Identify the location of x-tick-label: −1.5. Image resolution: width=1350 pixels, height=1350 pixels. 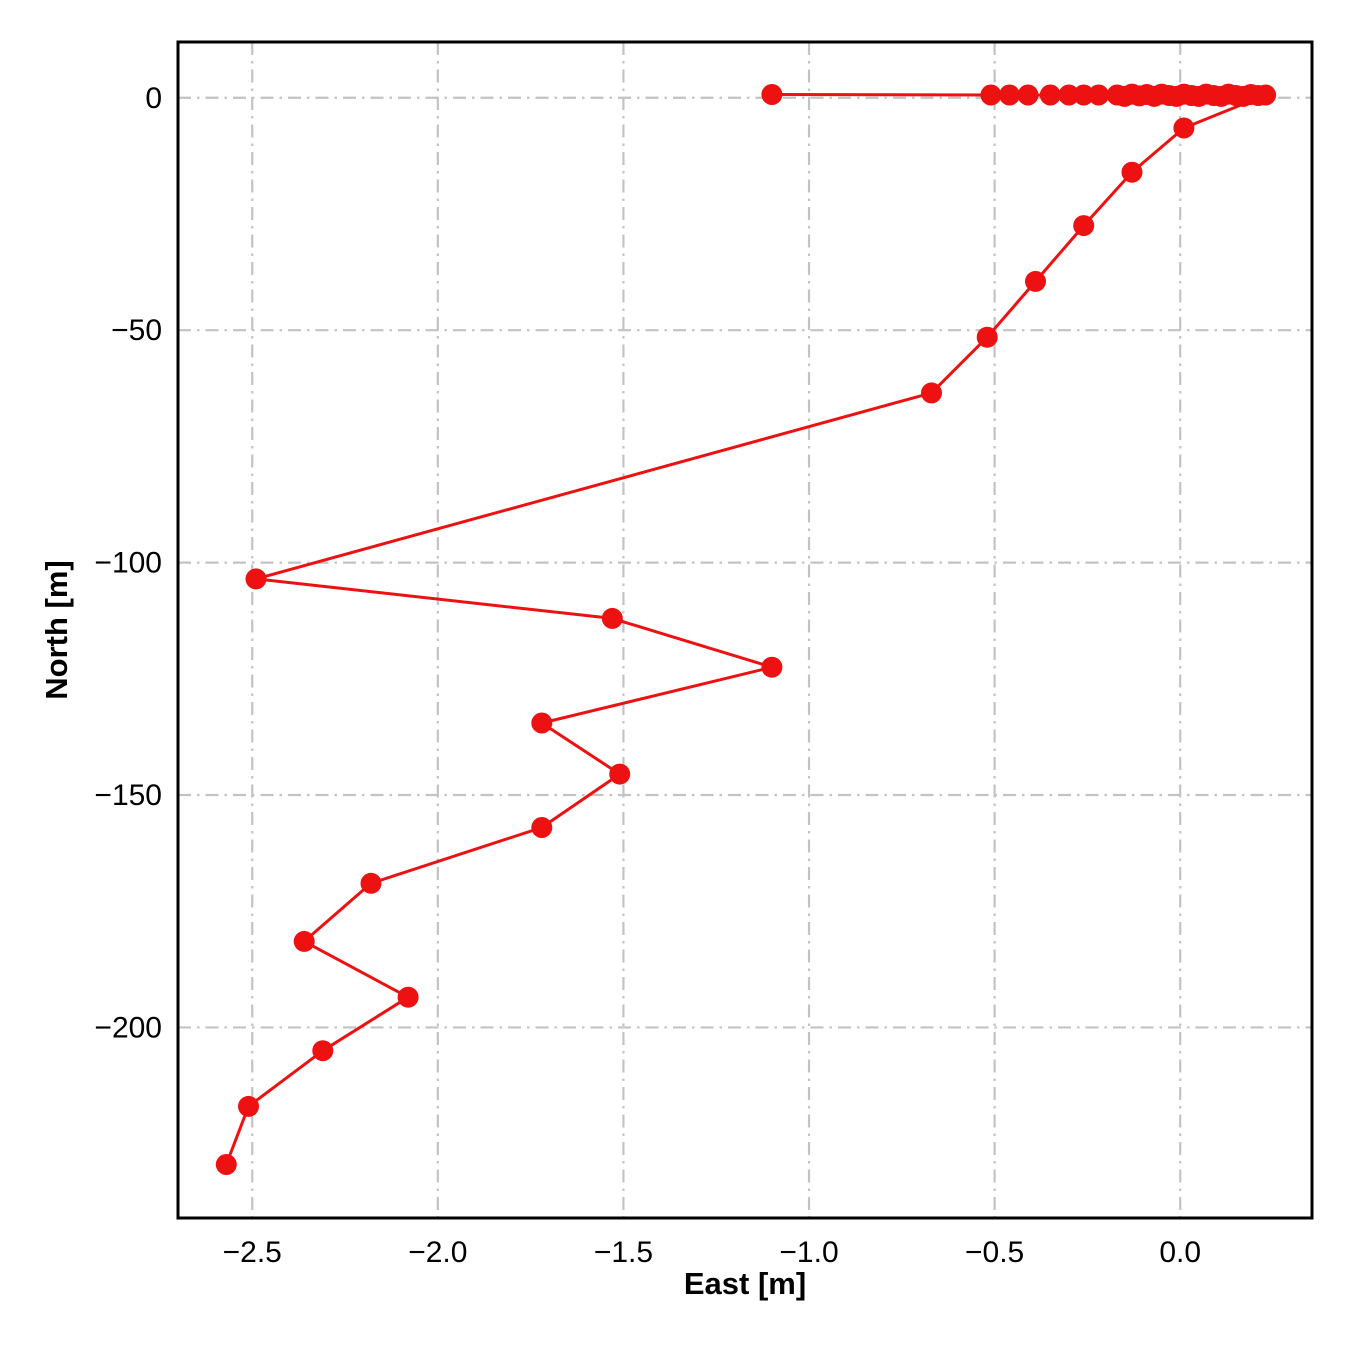
(623, 1252).